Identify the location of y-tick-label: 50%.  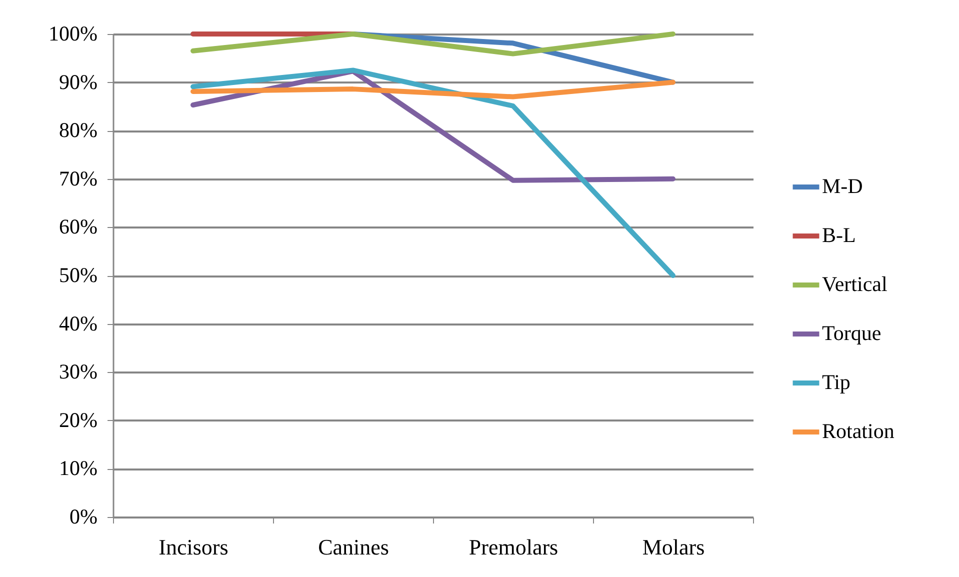
(78, 275).